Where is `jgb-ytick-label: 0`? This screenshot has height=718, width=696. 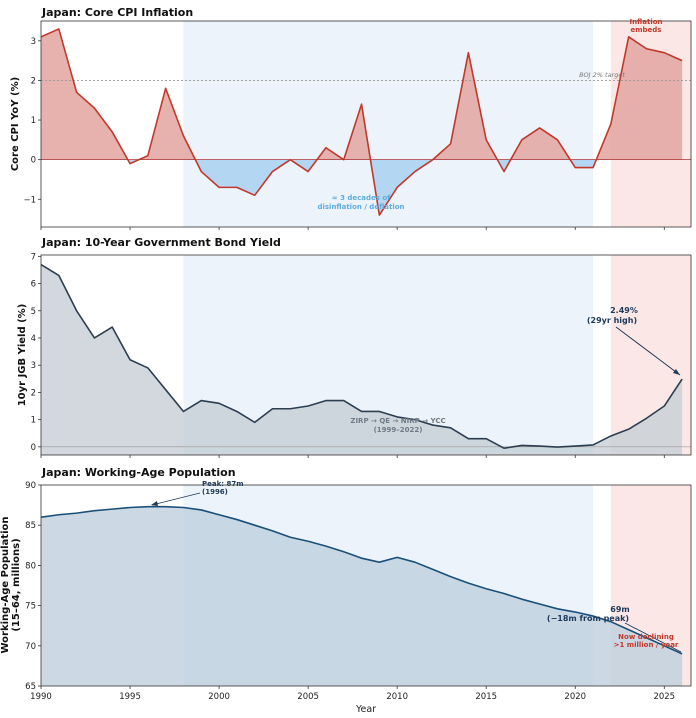
jgb-ytick-label: 0 is located at coordinates (33, 448).